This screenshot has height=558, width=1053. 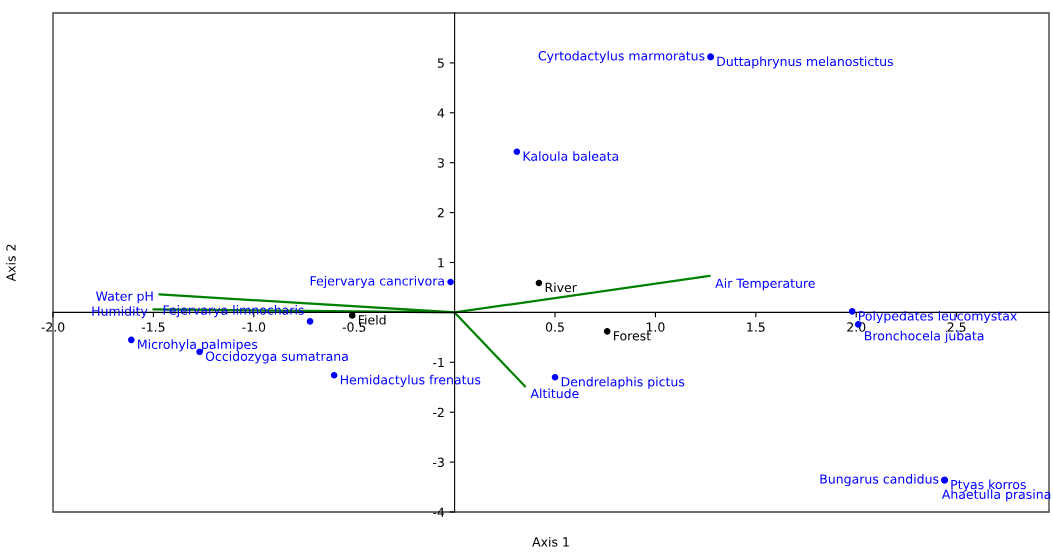 I want to click on y-tick-label: 2, so click(x=440, y=213).